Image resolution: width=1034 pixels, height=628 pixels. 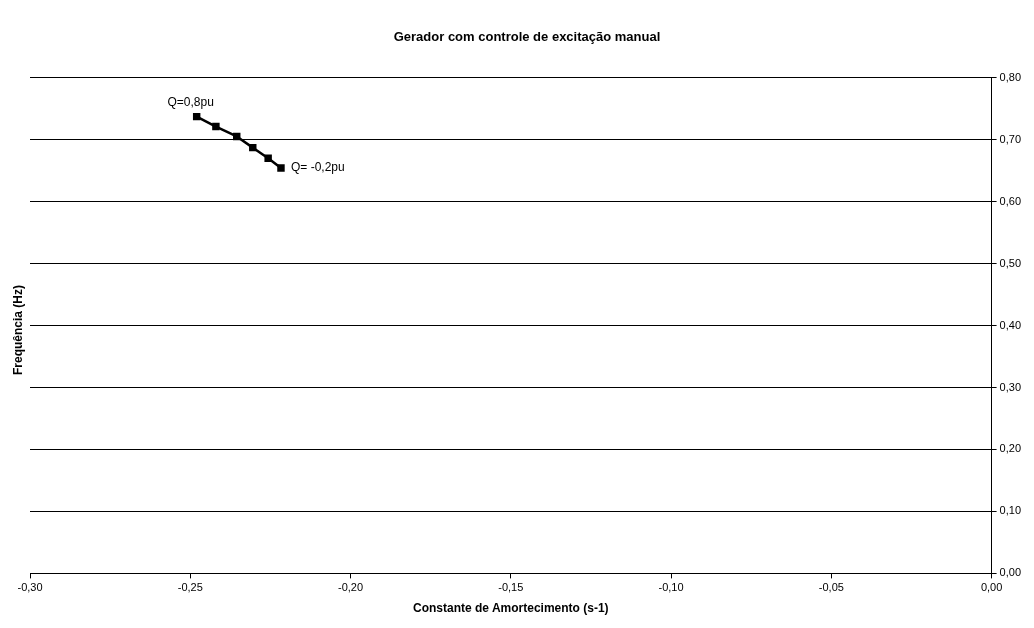 I want to click on x-tick-label: -0,25, so click(x=190, y=587).